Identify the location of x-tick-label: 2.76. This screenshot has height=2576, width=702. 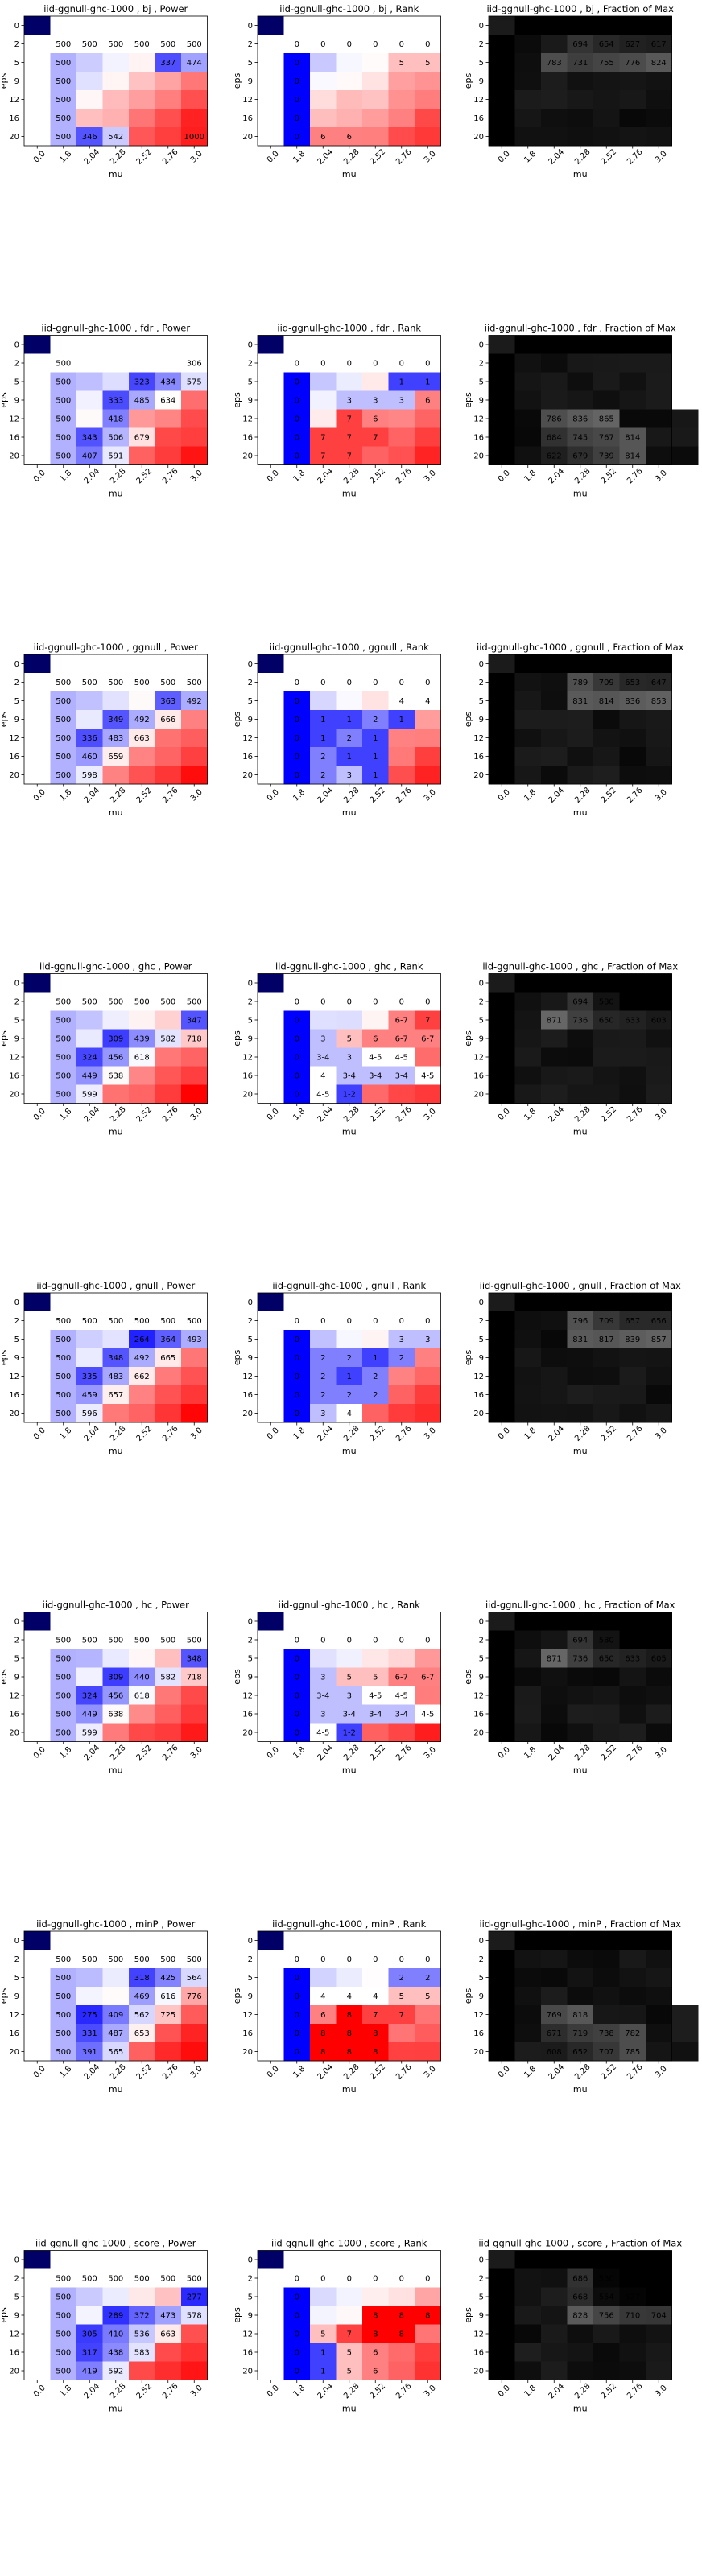
(404, 1433).